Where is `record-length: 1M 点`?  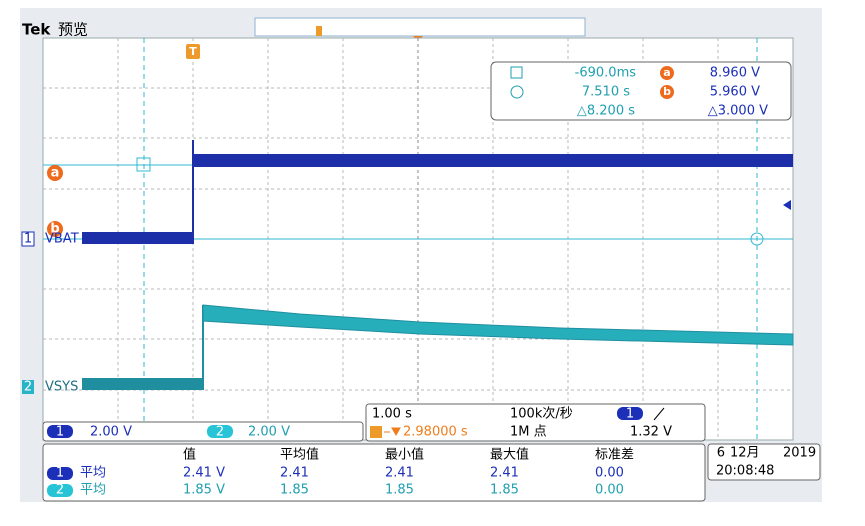 record-length: 1M 点 is located at coordinates (528, 432).